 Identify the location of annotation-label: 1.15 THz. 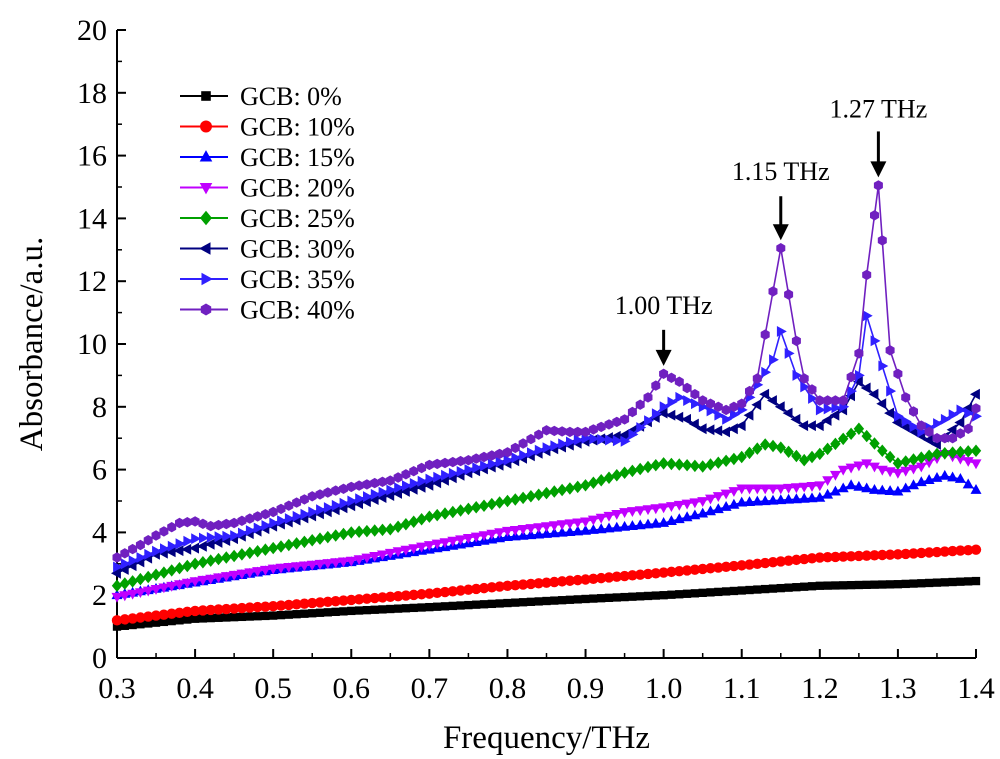
(781, 171).